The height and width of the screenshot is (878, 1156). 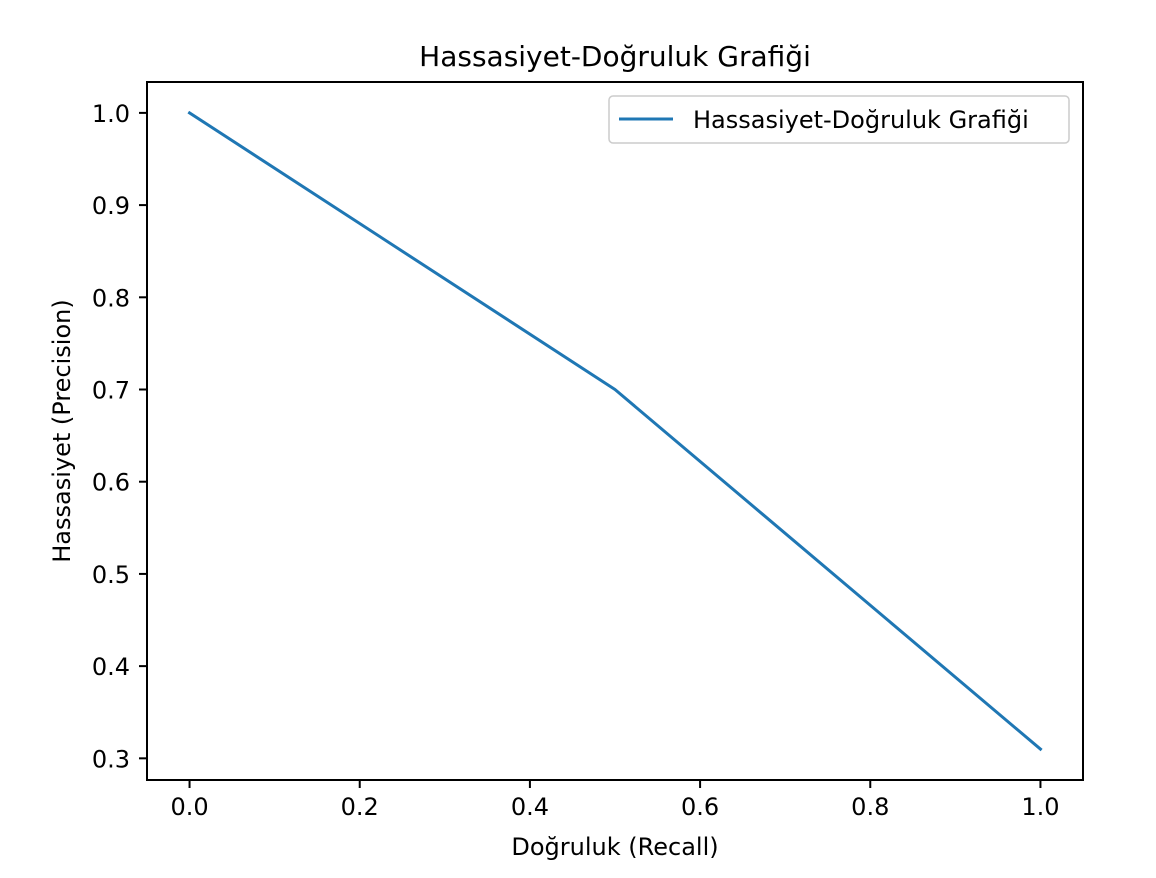 I want to click on legend: Hassasiyet-Doğruluk Grafiği, so click(x=839, y=119).